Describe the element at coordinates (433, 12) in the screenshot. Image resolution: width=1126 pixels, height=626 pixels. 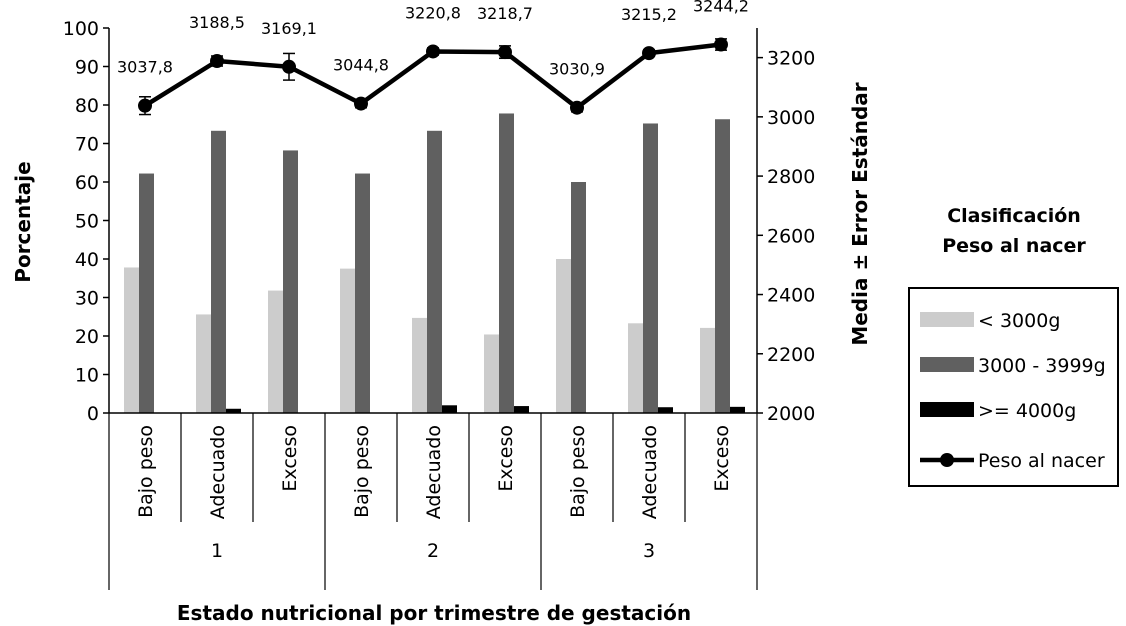
I see `line-data-label-4: 3220,8` at that location.